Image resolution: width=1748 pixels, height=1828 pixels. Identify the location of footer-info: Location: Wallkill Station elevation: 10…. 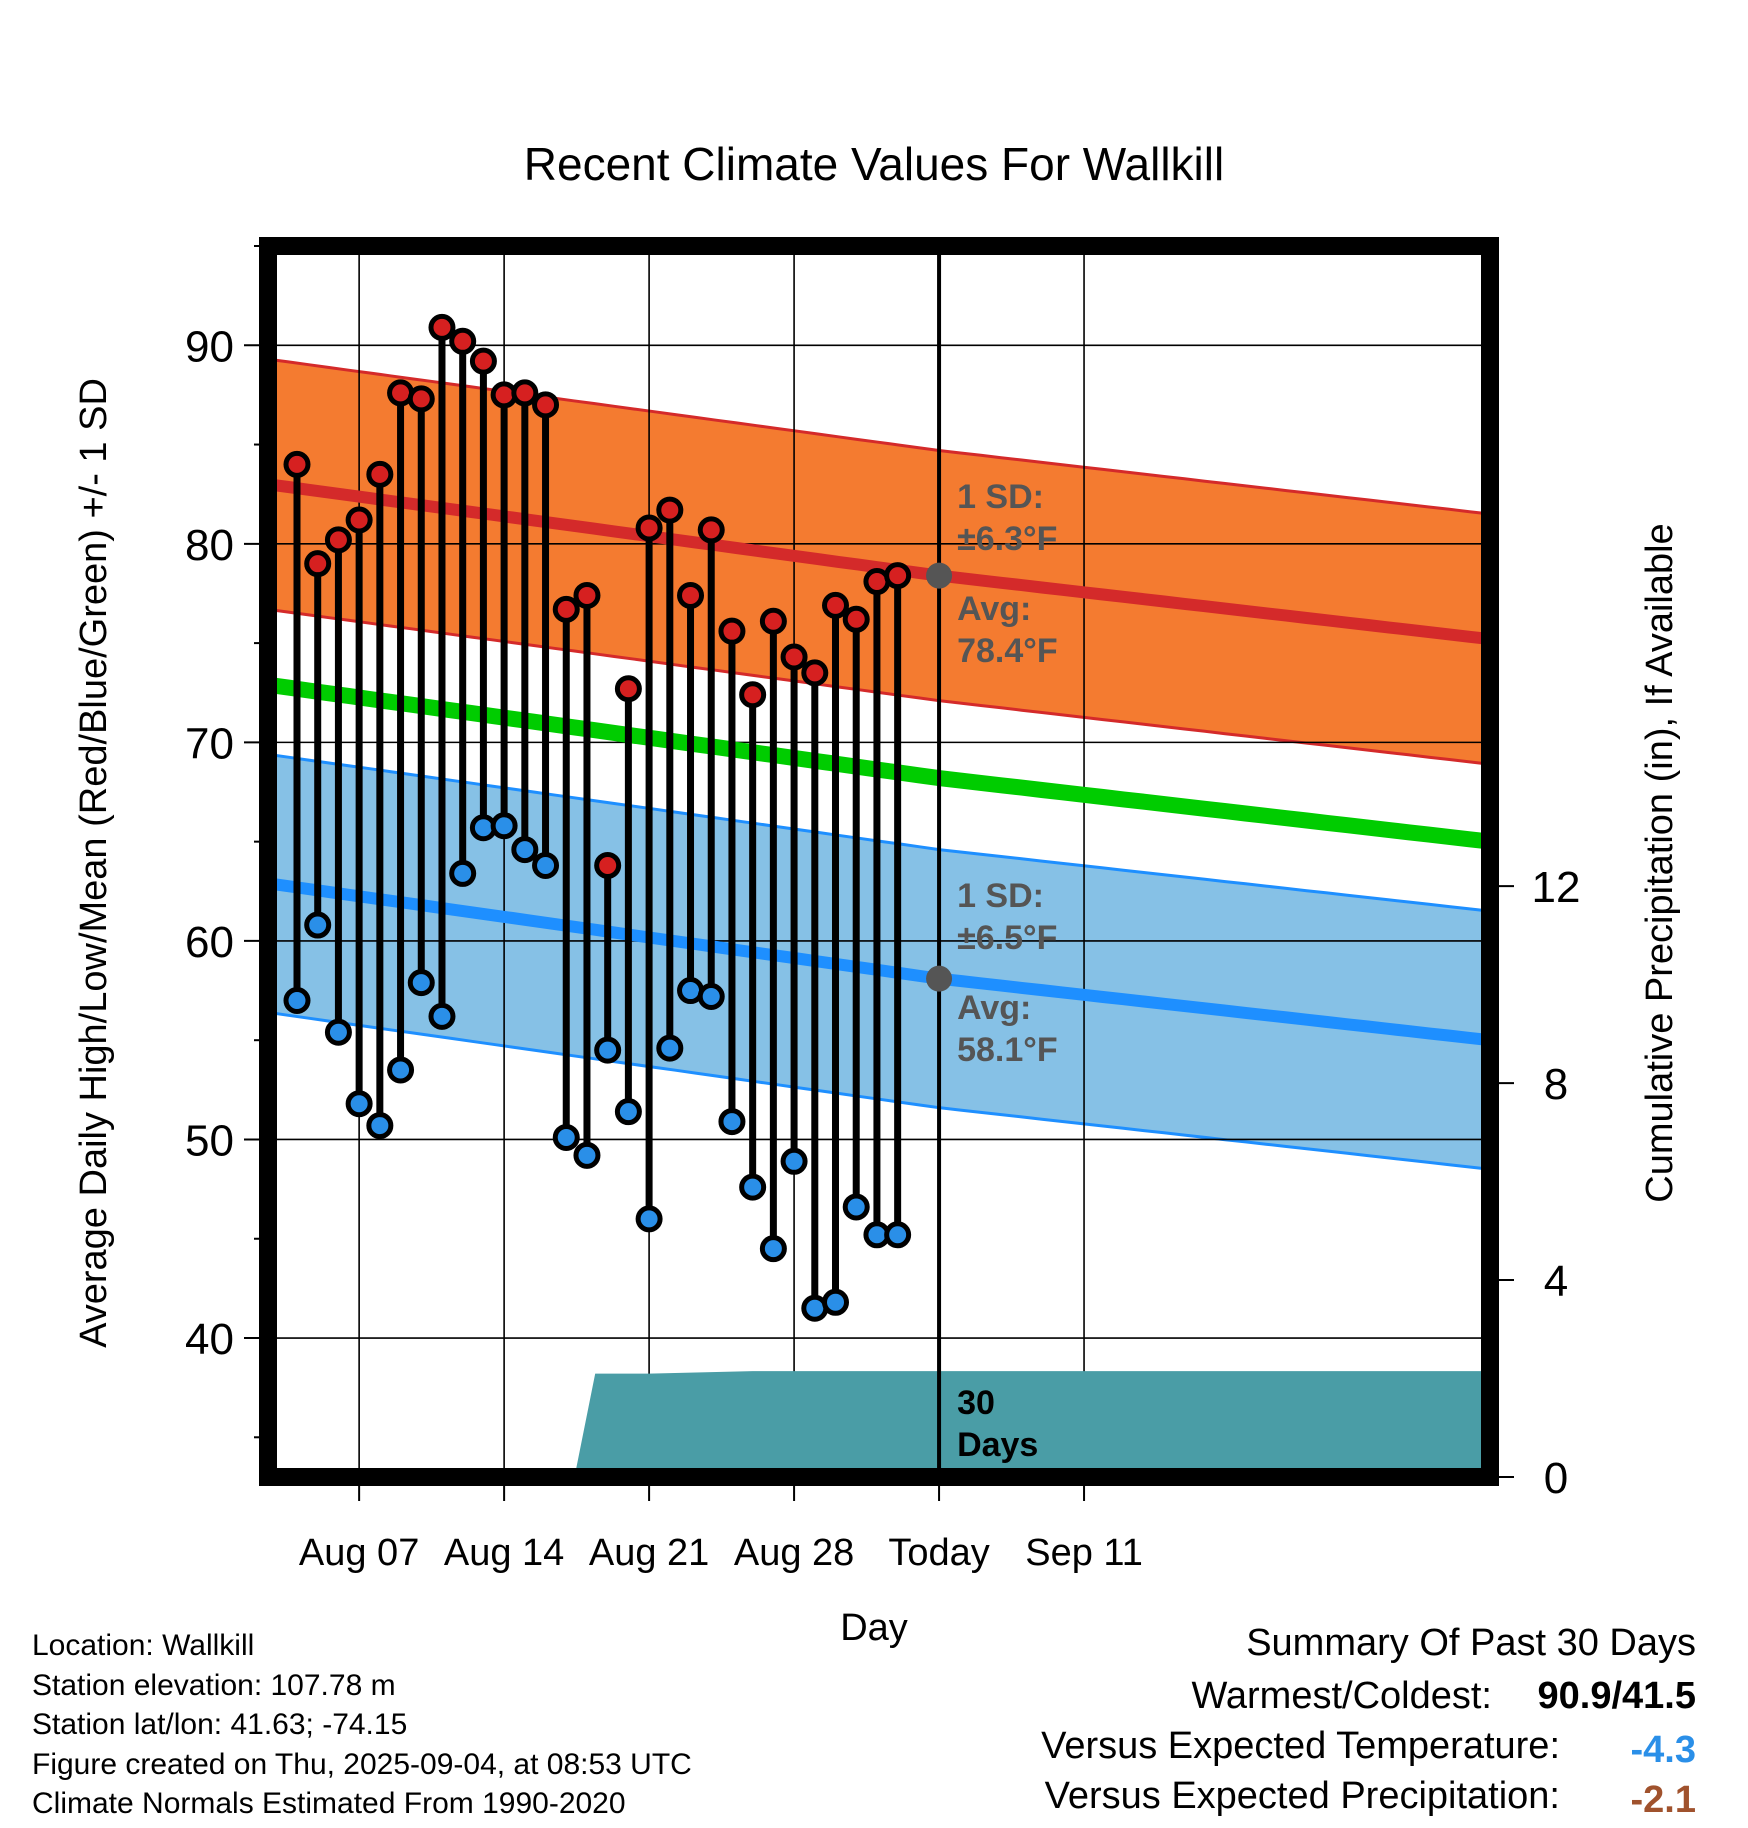
(362, 1724).